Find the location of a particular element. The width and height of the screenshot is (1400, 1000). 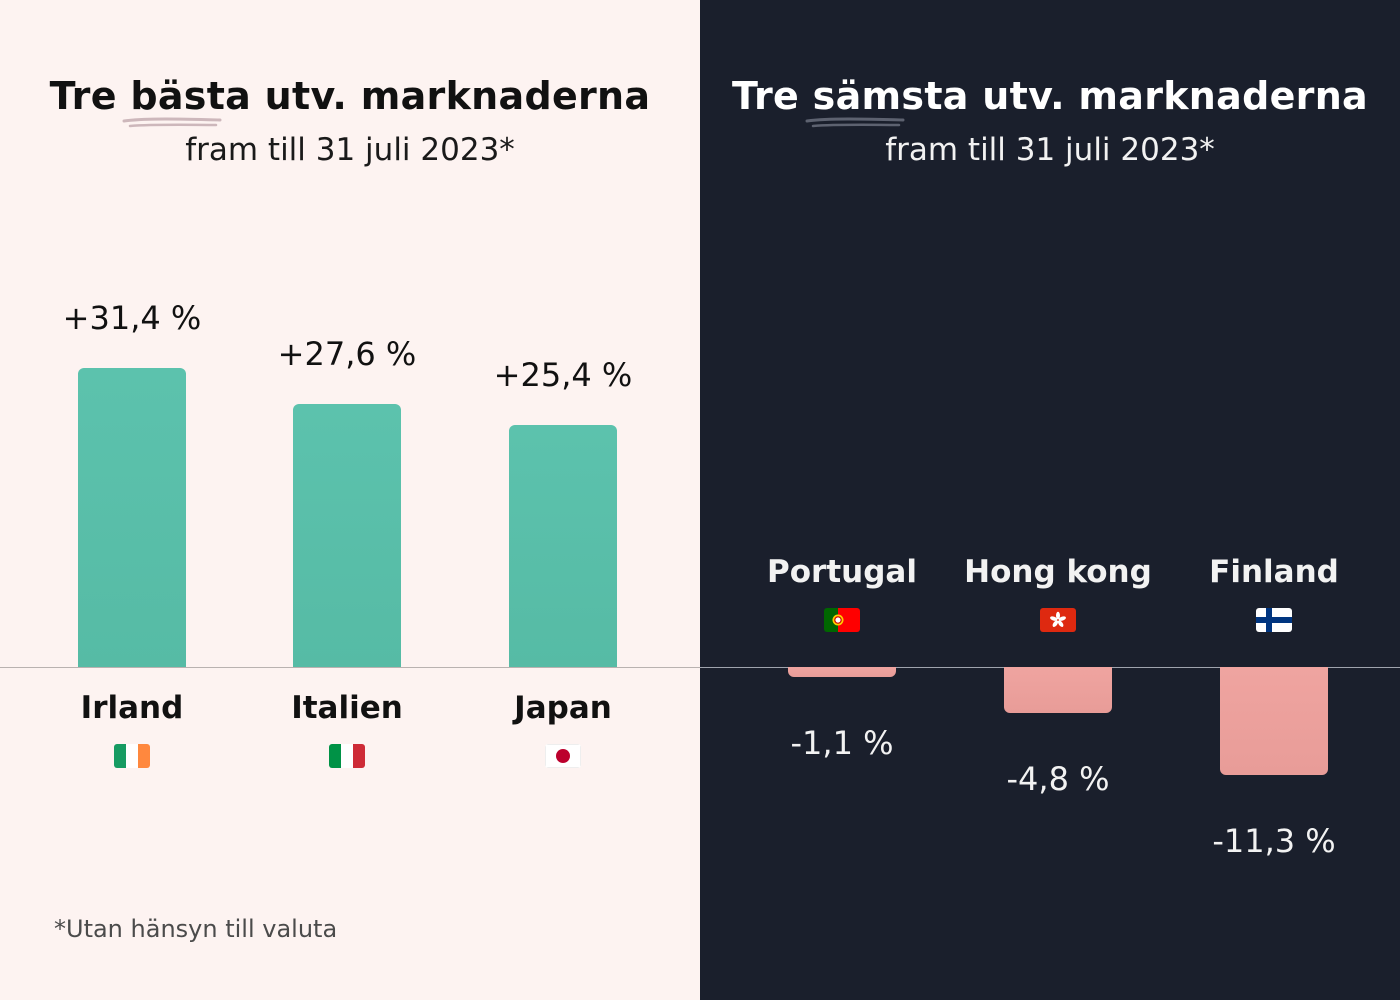

value-label-irland: +31,4 % is located at coordinates (132, 318).